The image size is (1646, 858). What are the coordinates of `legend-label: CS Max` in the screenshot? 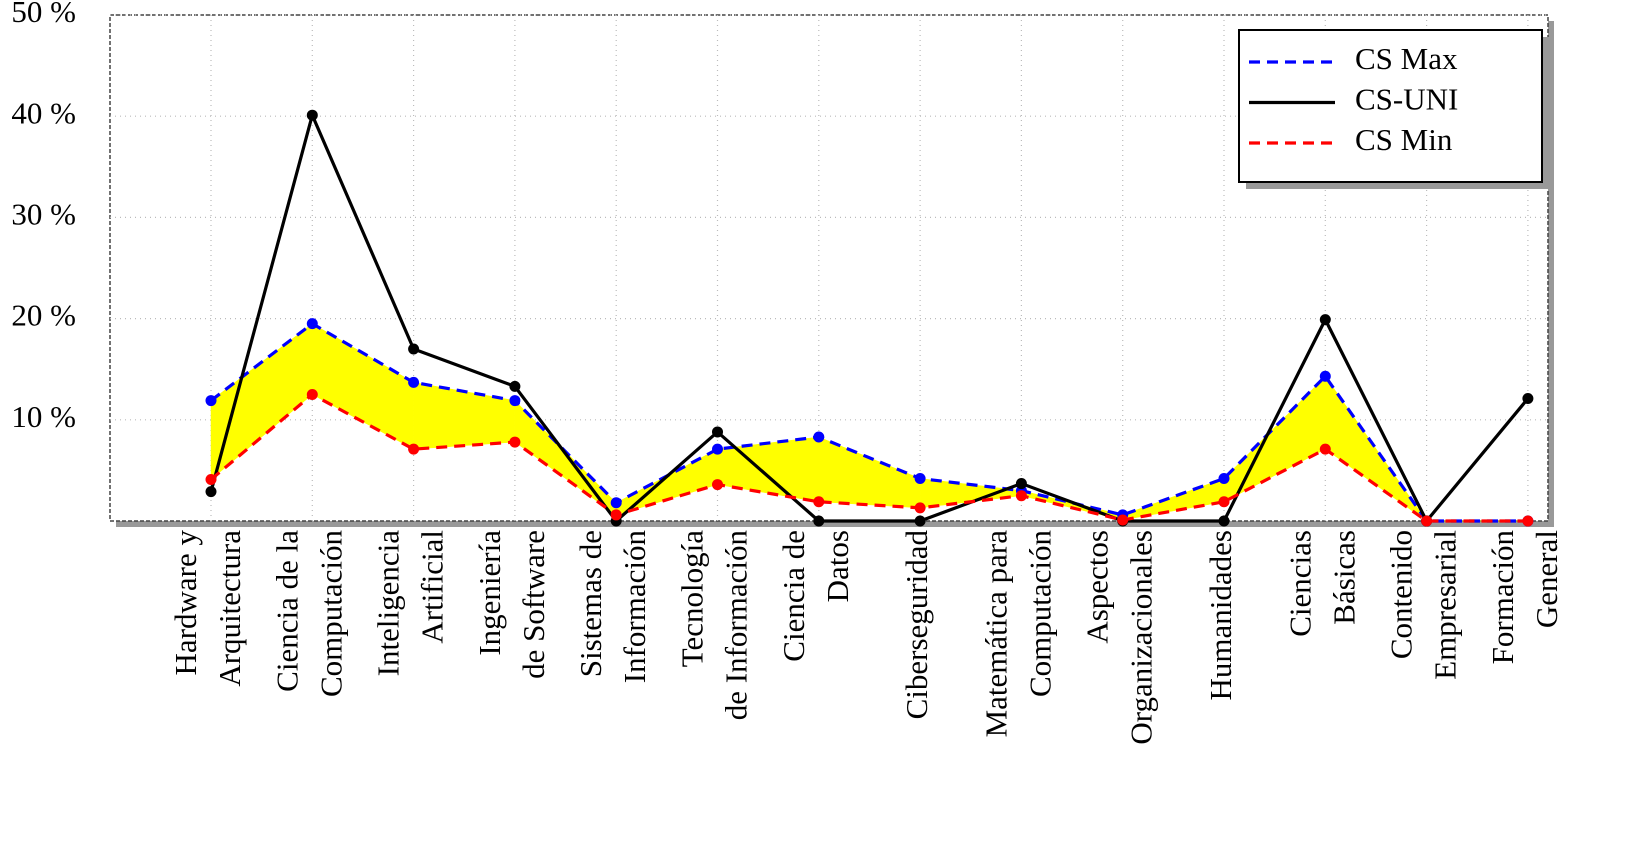 It's located at (1406, 58).